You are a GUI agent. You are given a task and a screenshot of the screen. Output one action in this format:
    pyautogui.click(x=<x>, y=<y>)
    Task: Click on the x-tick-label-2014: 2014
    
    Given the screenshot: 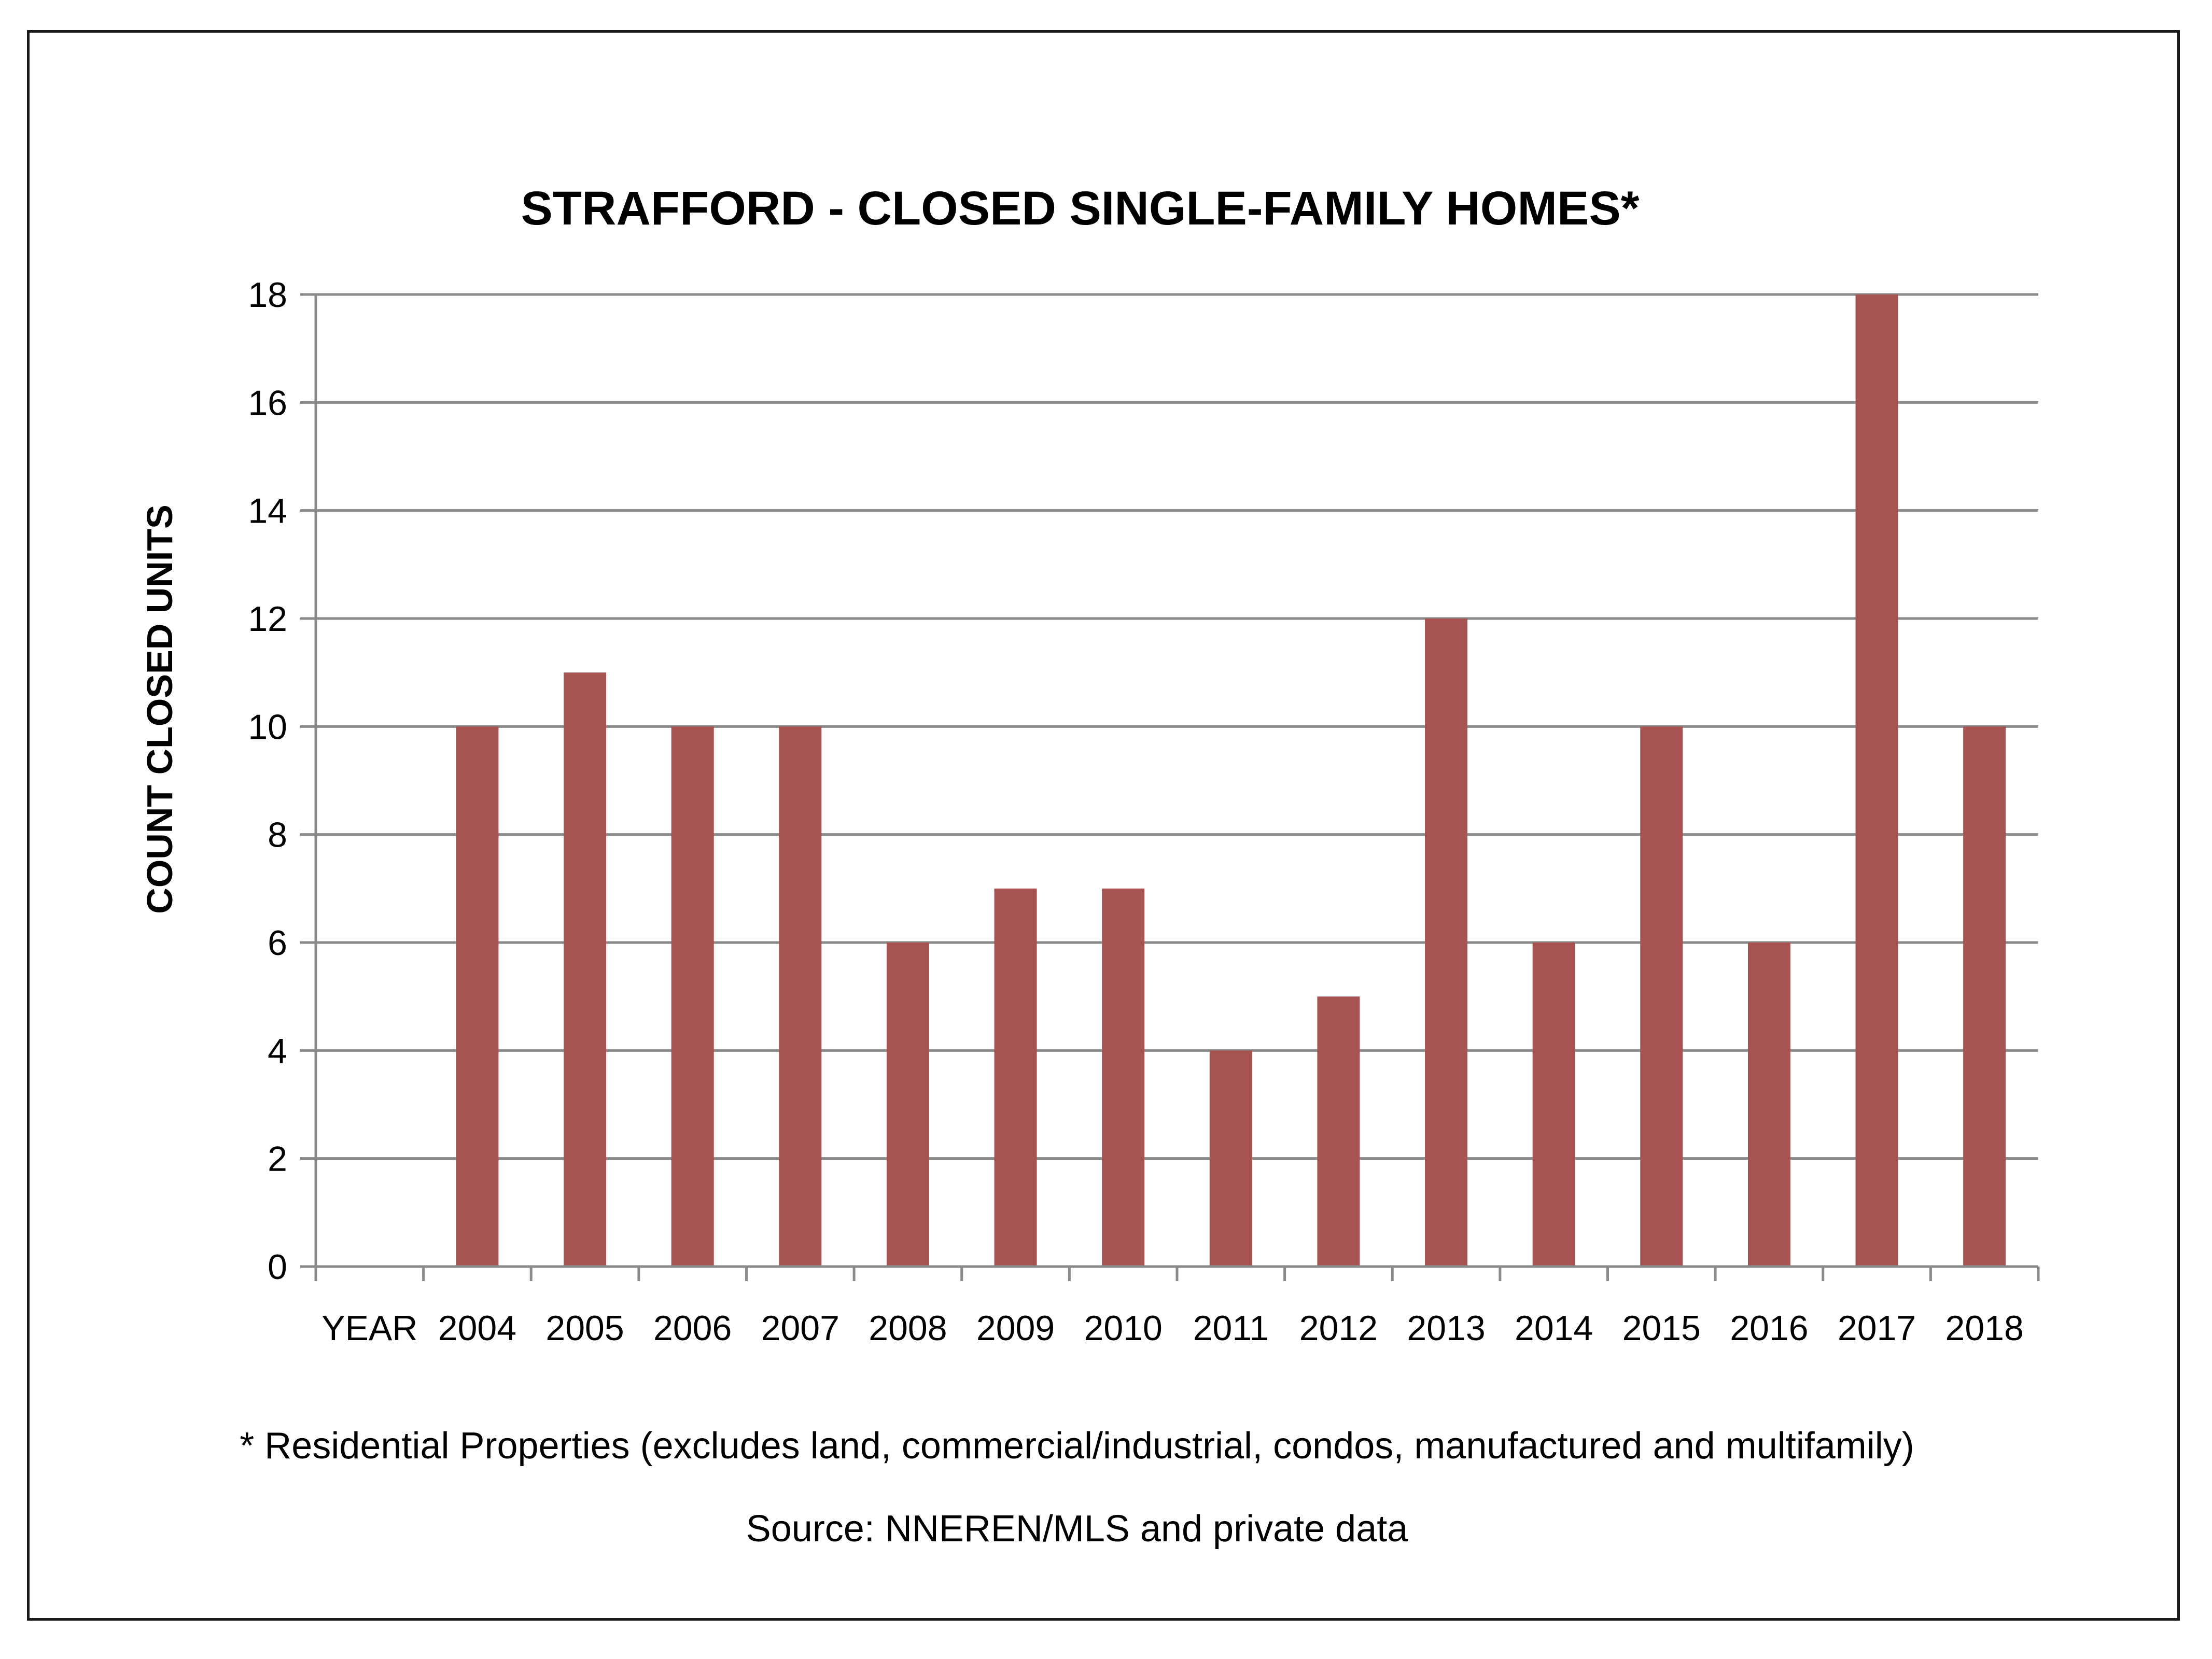 What is the action you would take?
    pyautogui.click(x=1554, y=1328)
    